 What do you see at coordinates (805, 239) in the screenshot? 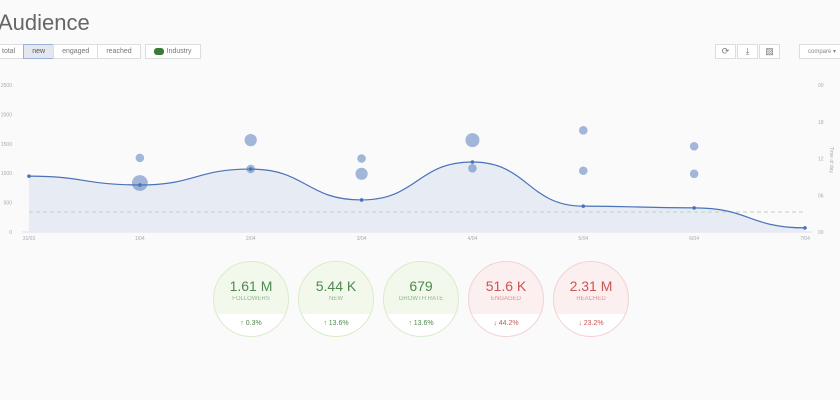
I see `x-tick-label: 7/04` at bounding box center [805, 239].